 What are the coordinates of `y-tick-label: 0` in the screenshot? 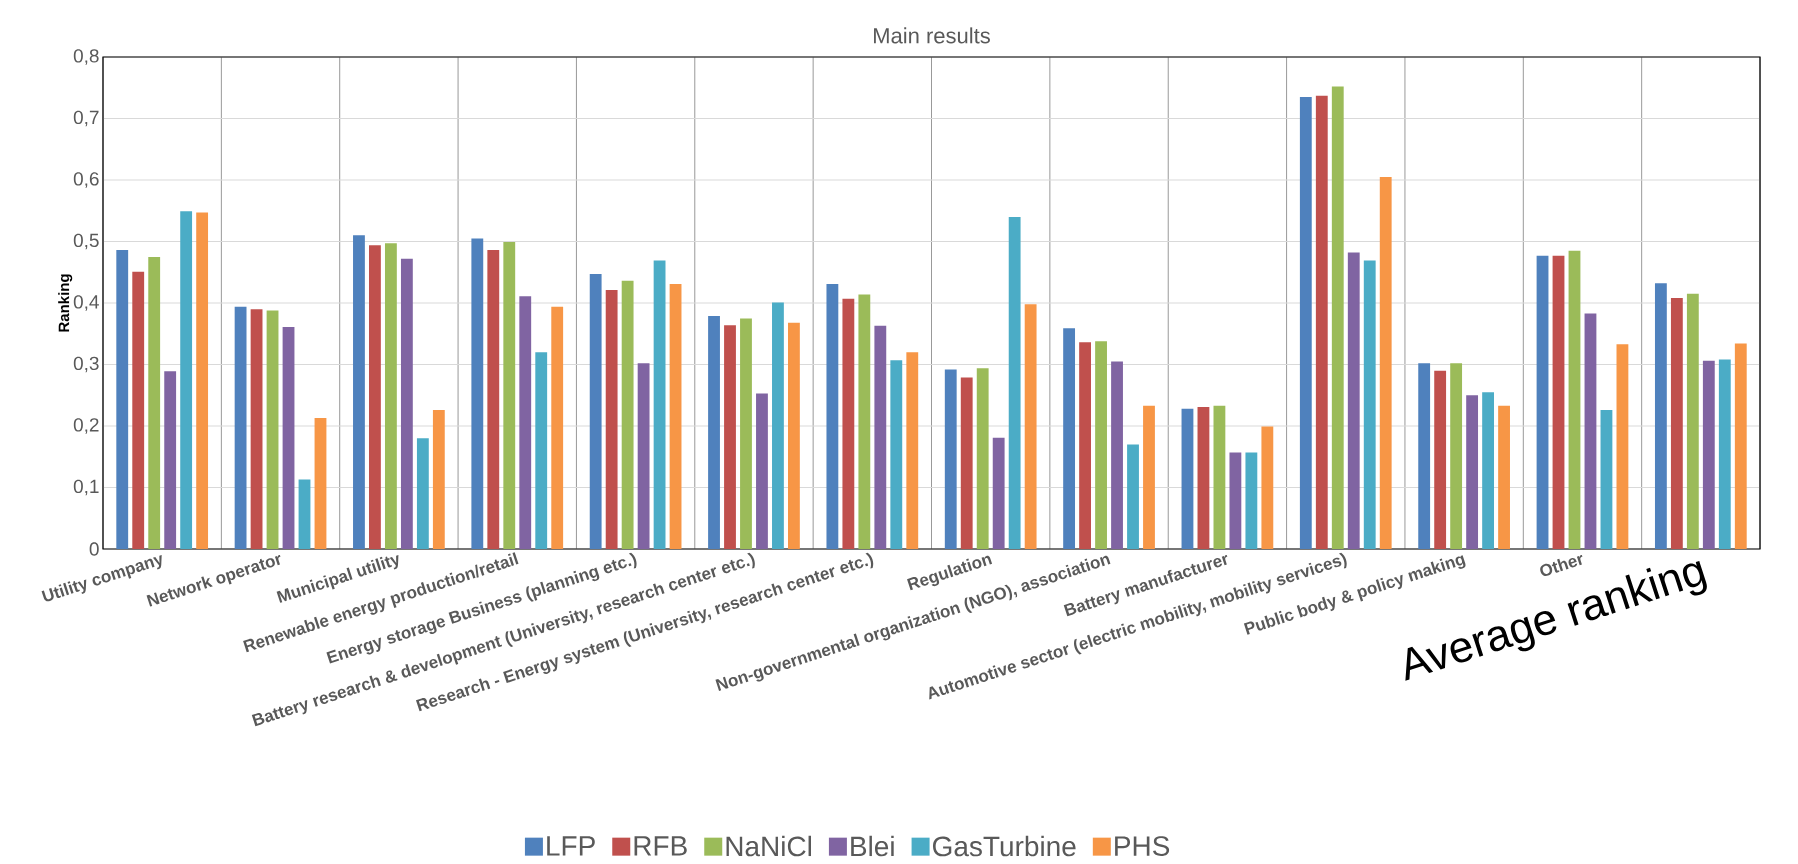 It's located at (94, 549).